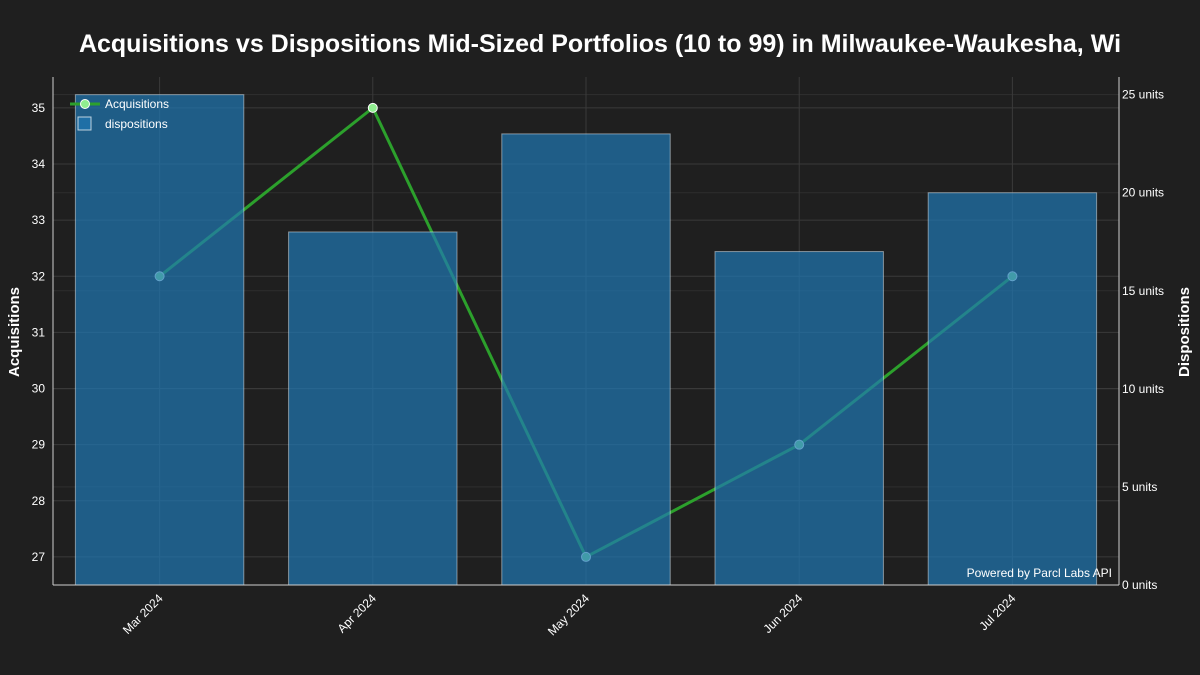 The height and width of the screenshot is (675, 1200). What do you see at coordinates (39, 332) in the screenshot?
I see `y-left-tick-label: 31` at bounding box center [39, 332].